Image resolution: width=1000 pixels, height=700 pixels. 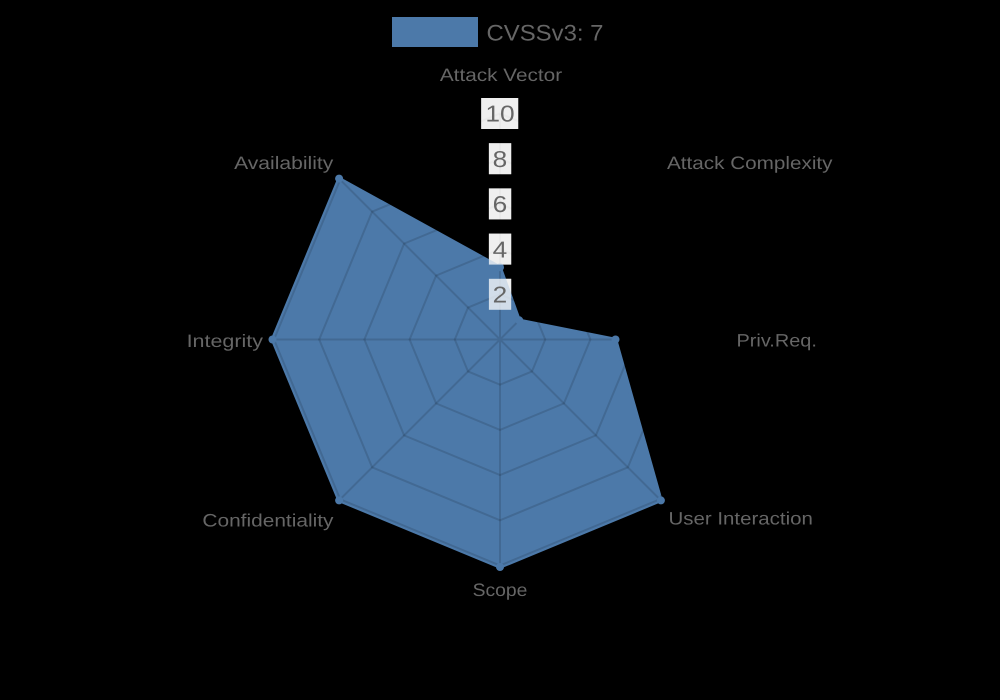 What do you see at coordinates (225, 341) in the screenshot?
I see `svg-text: Integrity` at bounding box center [225, 341].